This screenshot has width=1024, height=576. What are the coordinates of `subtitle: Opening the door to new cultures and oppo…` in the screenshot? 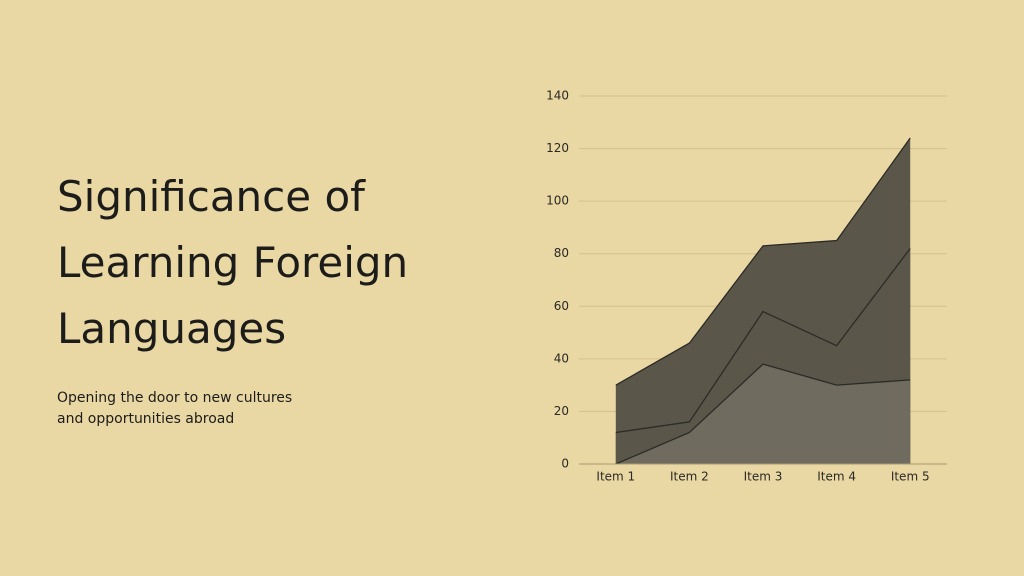 It's located at (174, 409).